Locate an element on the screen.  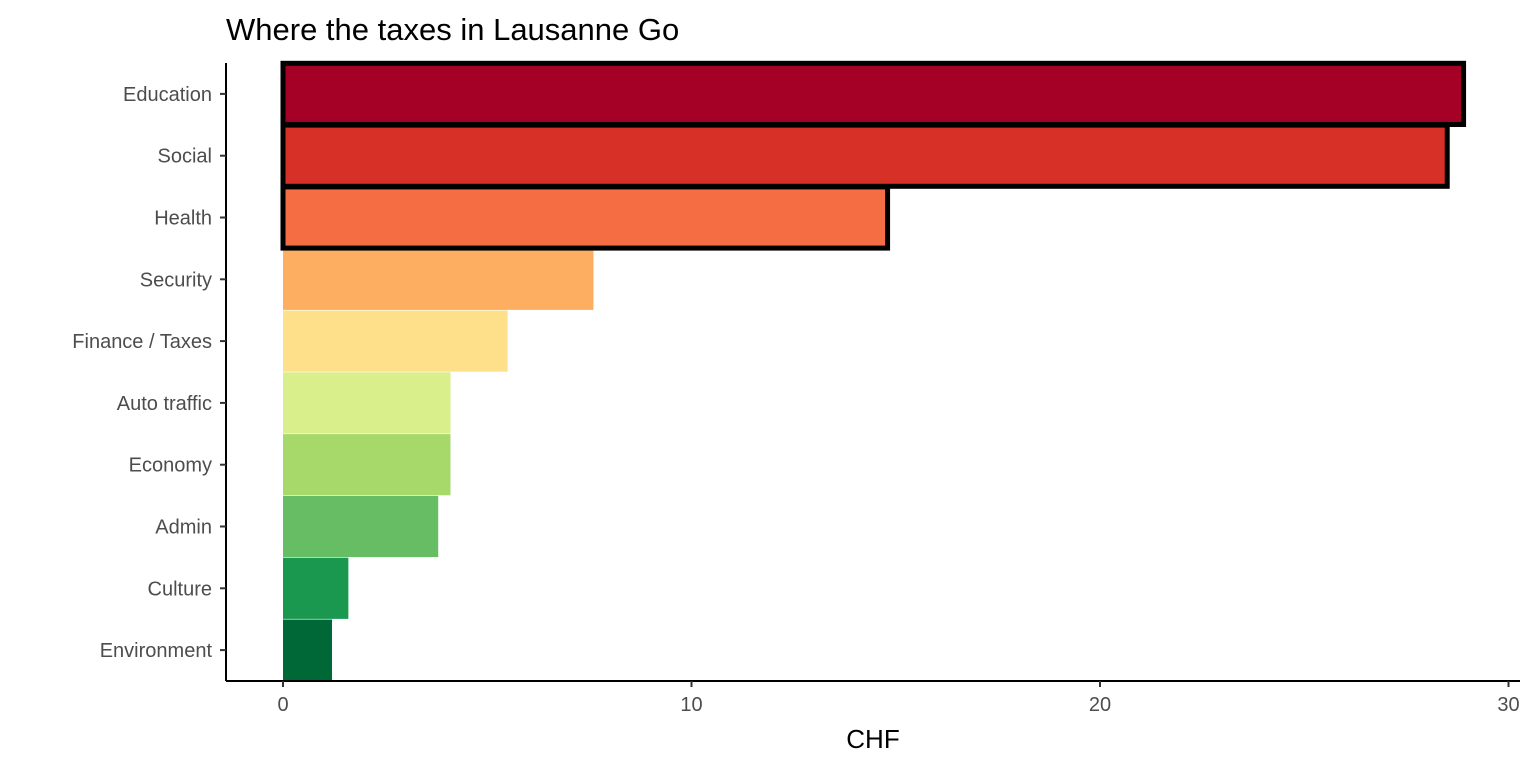
y-tick-label-security: Security is located at coordinates (176, 280).